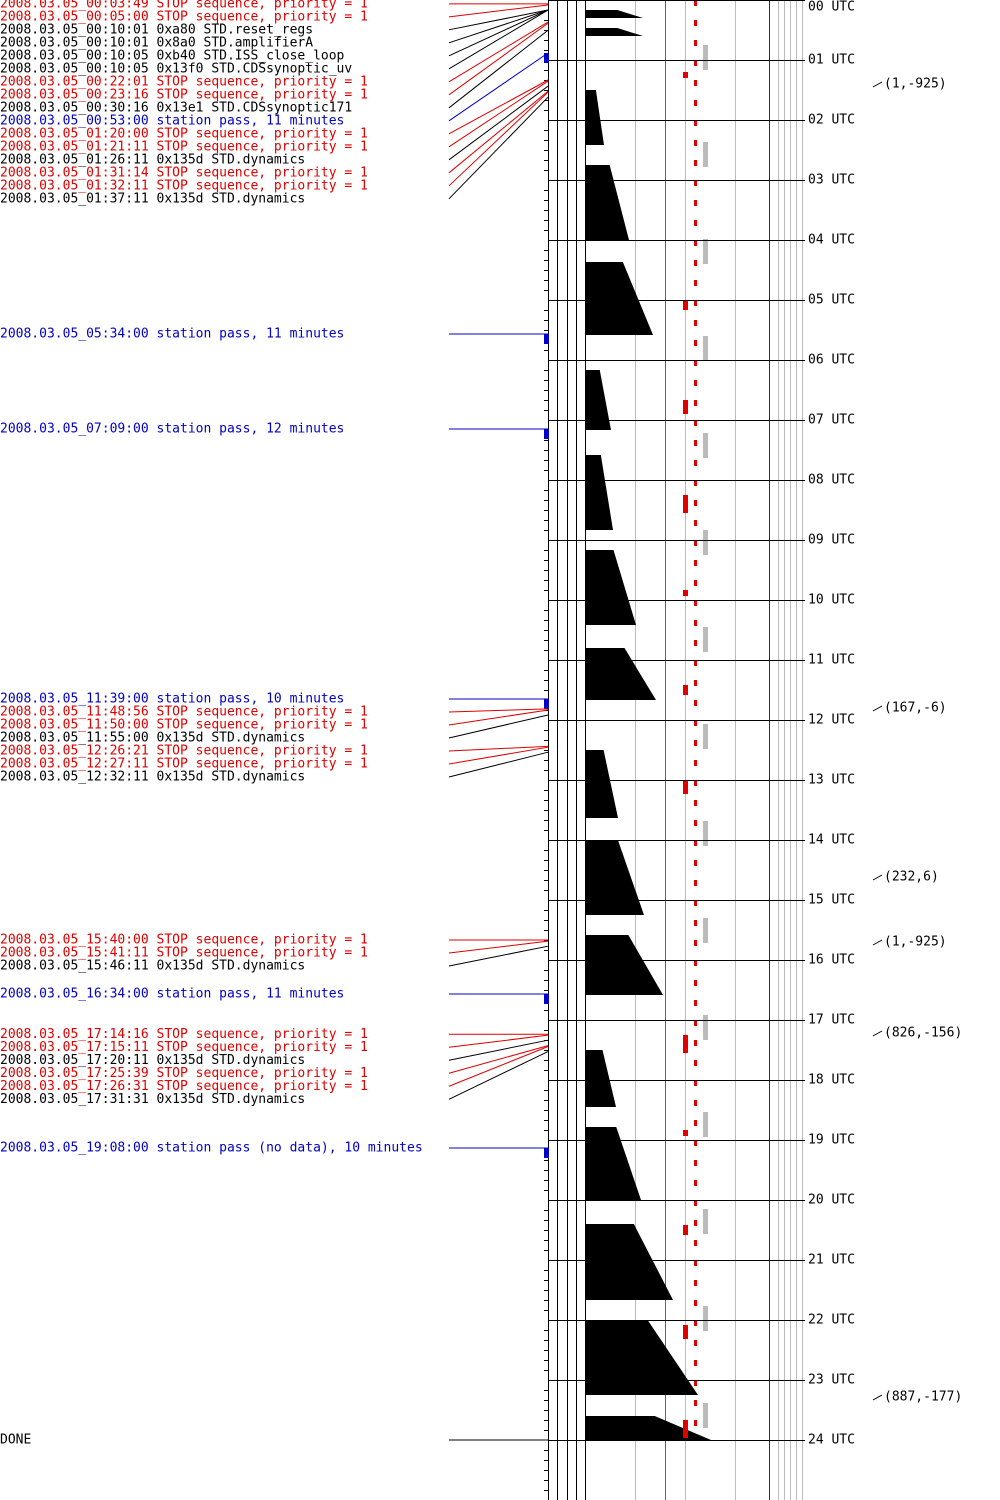  What do you see at coordinates (831, 1200) in the screenshot?
I see `hour-label: 20 UTC` at bounding box center [831, 1200].